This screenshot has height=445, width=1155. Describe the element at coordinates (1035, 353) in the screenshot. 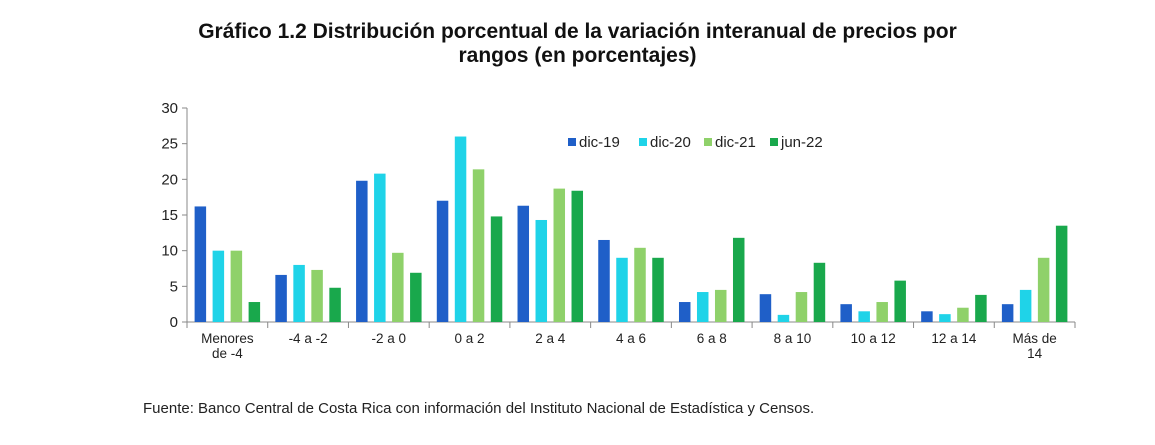

I see `x-tick-label: 14` at that location.